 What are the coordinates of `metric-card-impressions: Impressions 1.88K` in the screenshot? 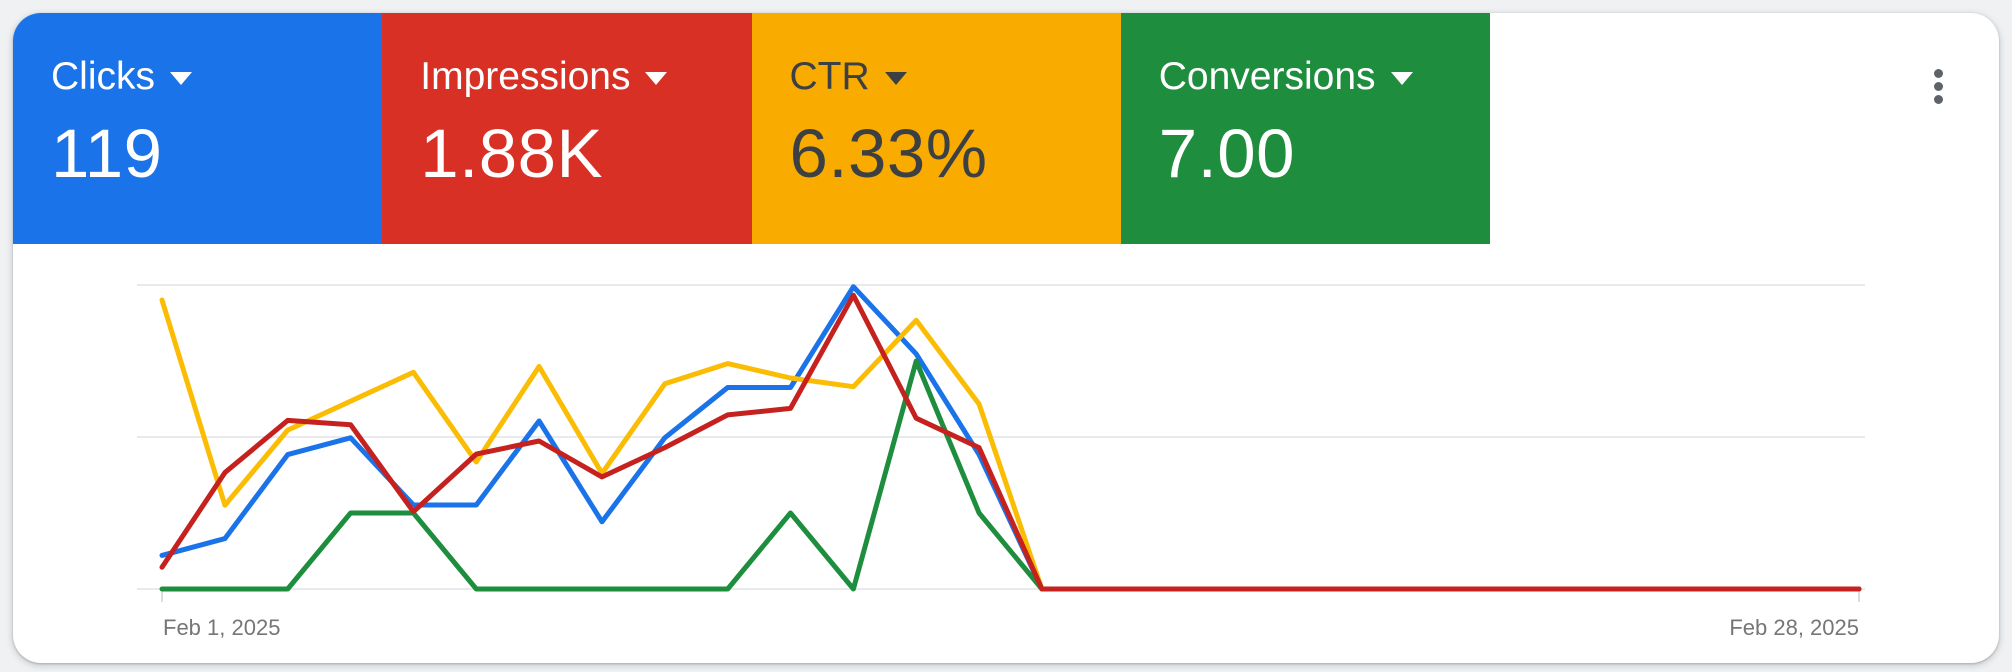 It's located at (567, 128).